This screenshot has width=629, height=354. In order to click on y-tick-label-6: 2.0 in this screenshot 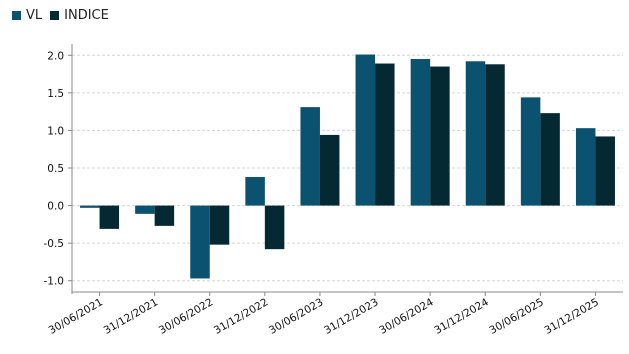, I will do `click(55, 56)`.